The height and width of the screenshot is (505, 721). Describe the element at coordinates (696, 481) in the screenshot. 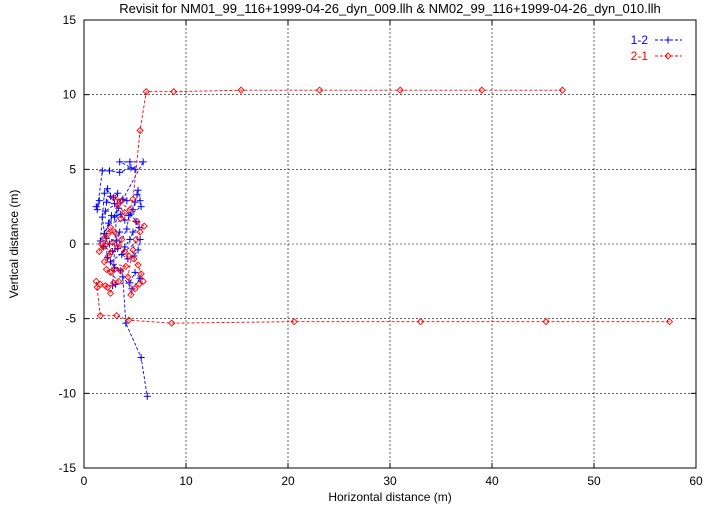

I see `x-tick-label: 60` at that location.